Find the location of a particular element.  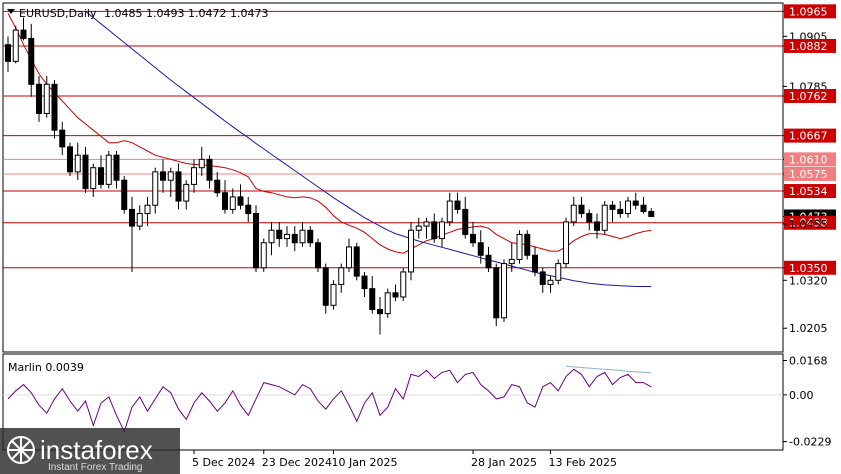

level-price-label: 1.0575 is located at coordinates (808, 174).